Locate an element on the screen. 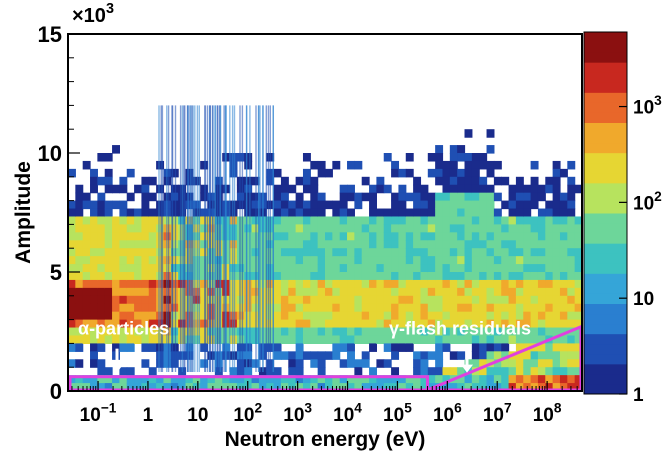  resonance-stripe is located at coordinates (185, 239).